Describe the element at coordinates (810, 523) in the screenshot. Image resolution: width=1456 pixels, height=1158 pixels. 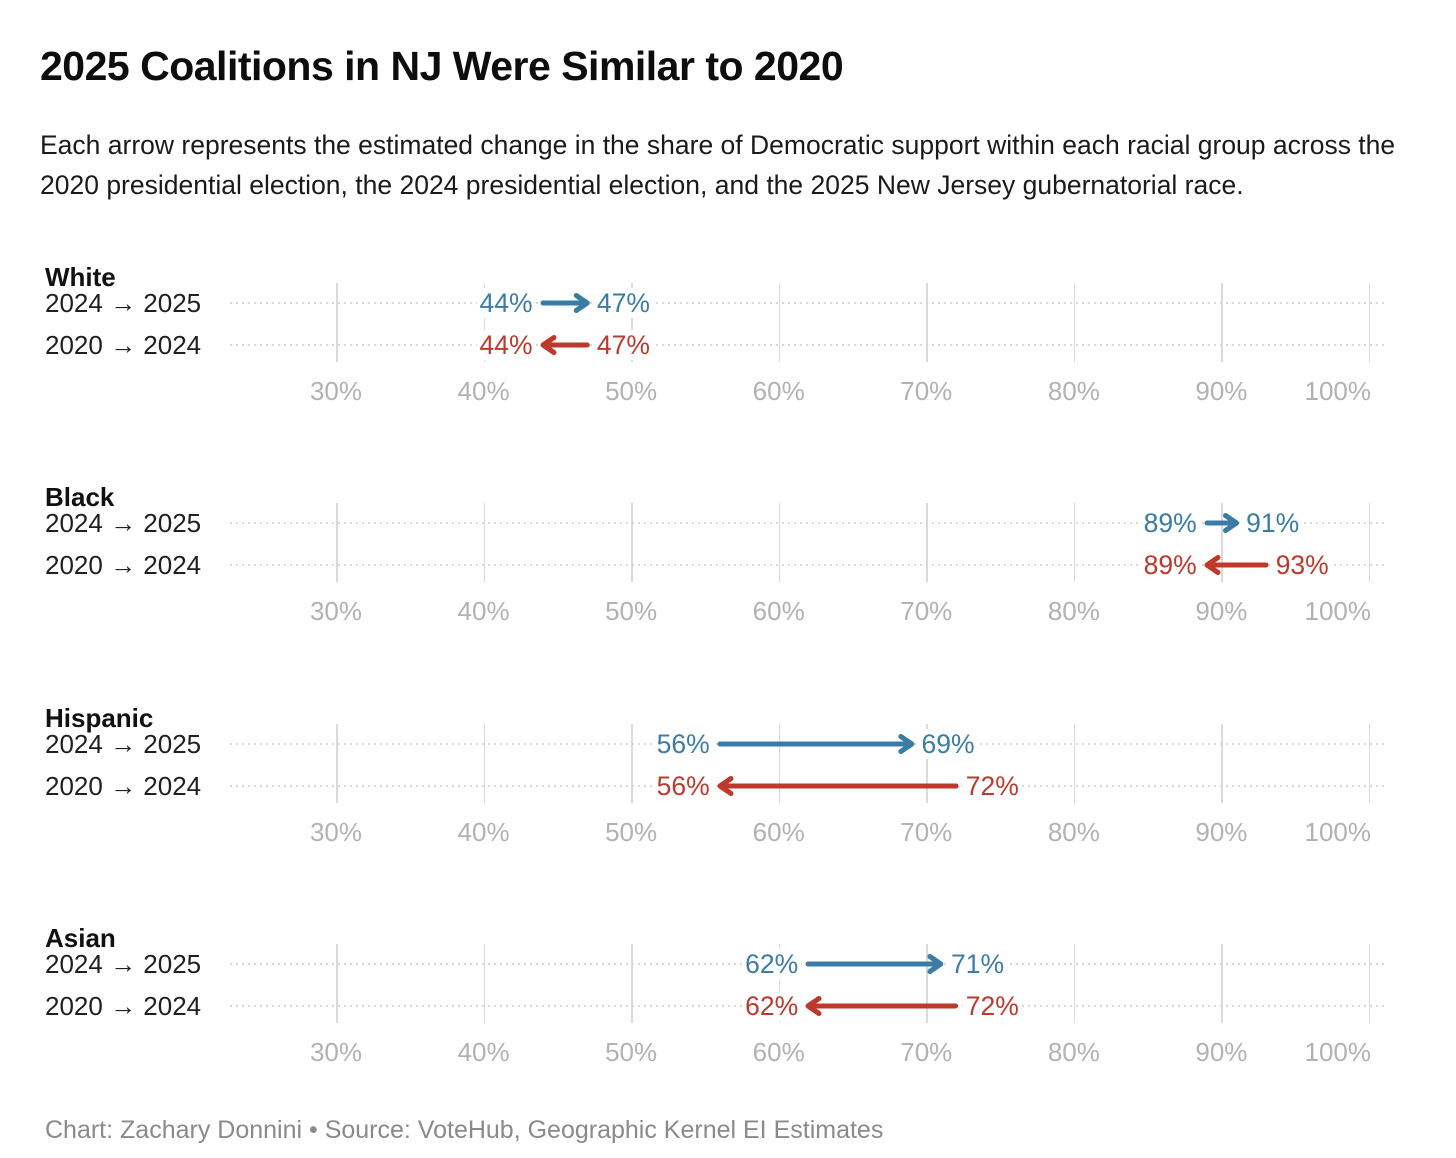
I see `row-track: 89% 91%` at that location.